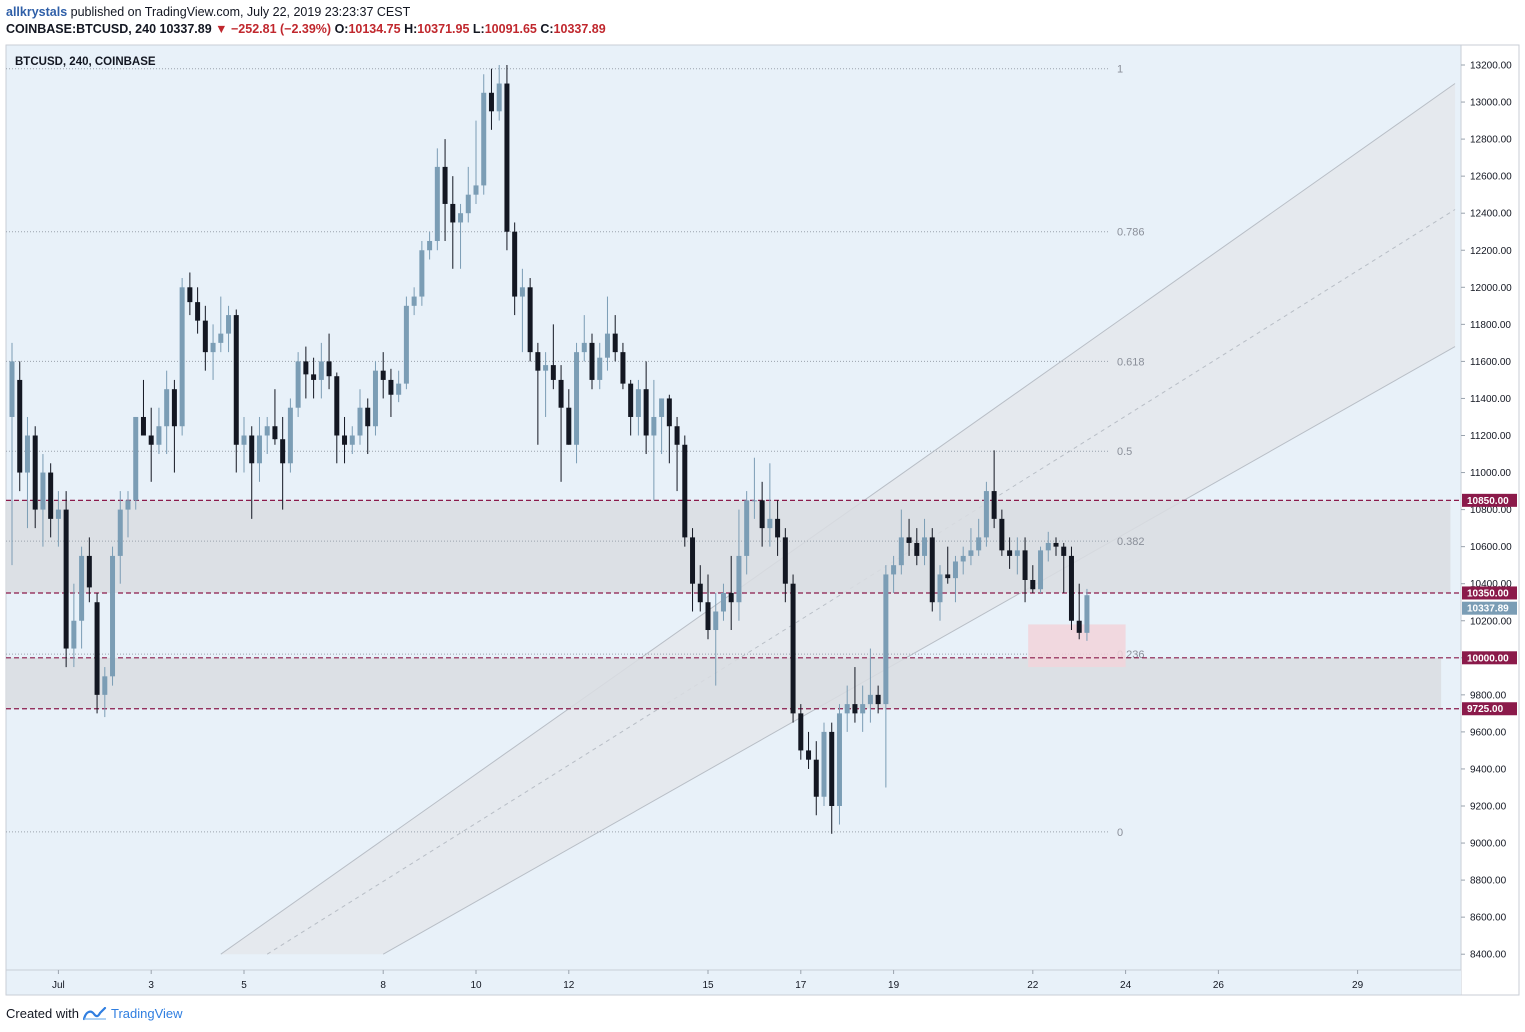 This screenshot has height=1032, width=1525. What do you see at coordinates (37, 12) in the screenshot?
I see `author-link: allkrystals` at bounding box center [37, 12].